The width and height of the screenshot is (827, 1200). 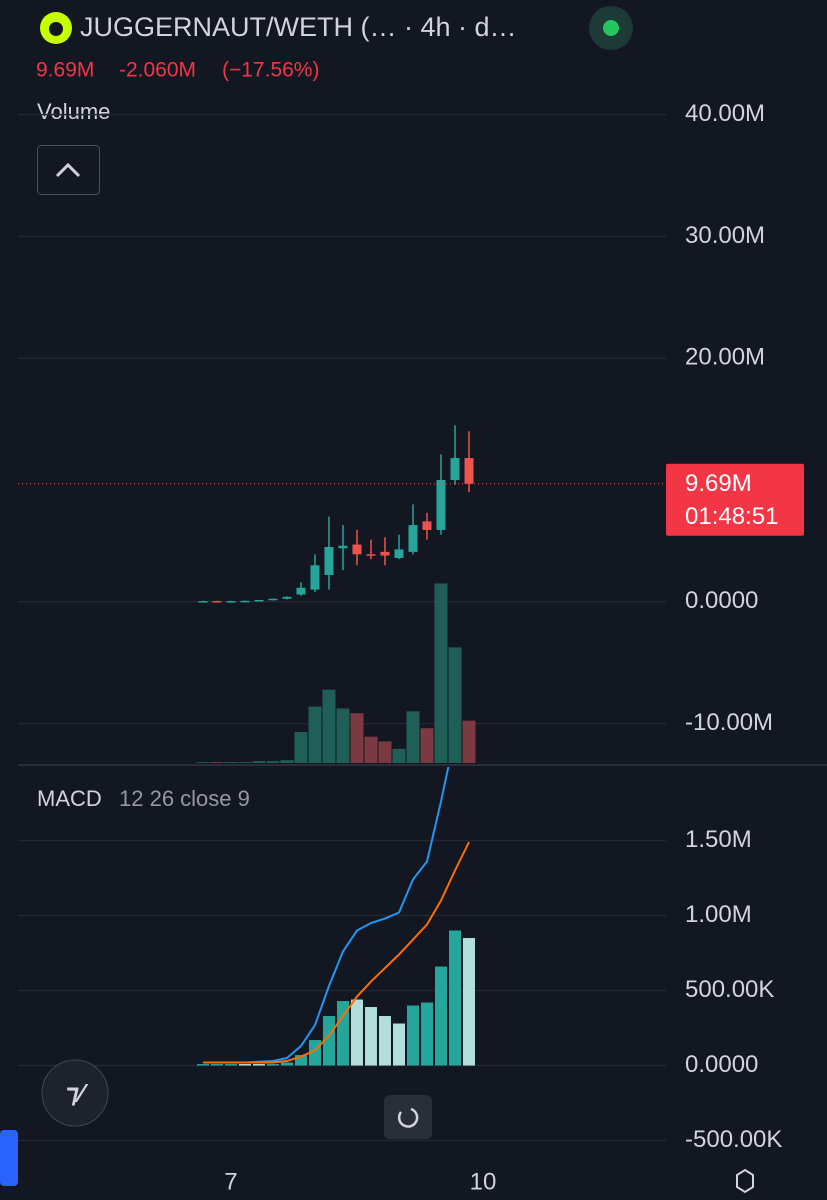 What do you see at coordinates (336, 952) in the screenshot?
I see `macd-line` at bounding box center [336, 952].